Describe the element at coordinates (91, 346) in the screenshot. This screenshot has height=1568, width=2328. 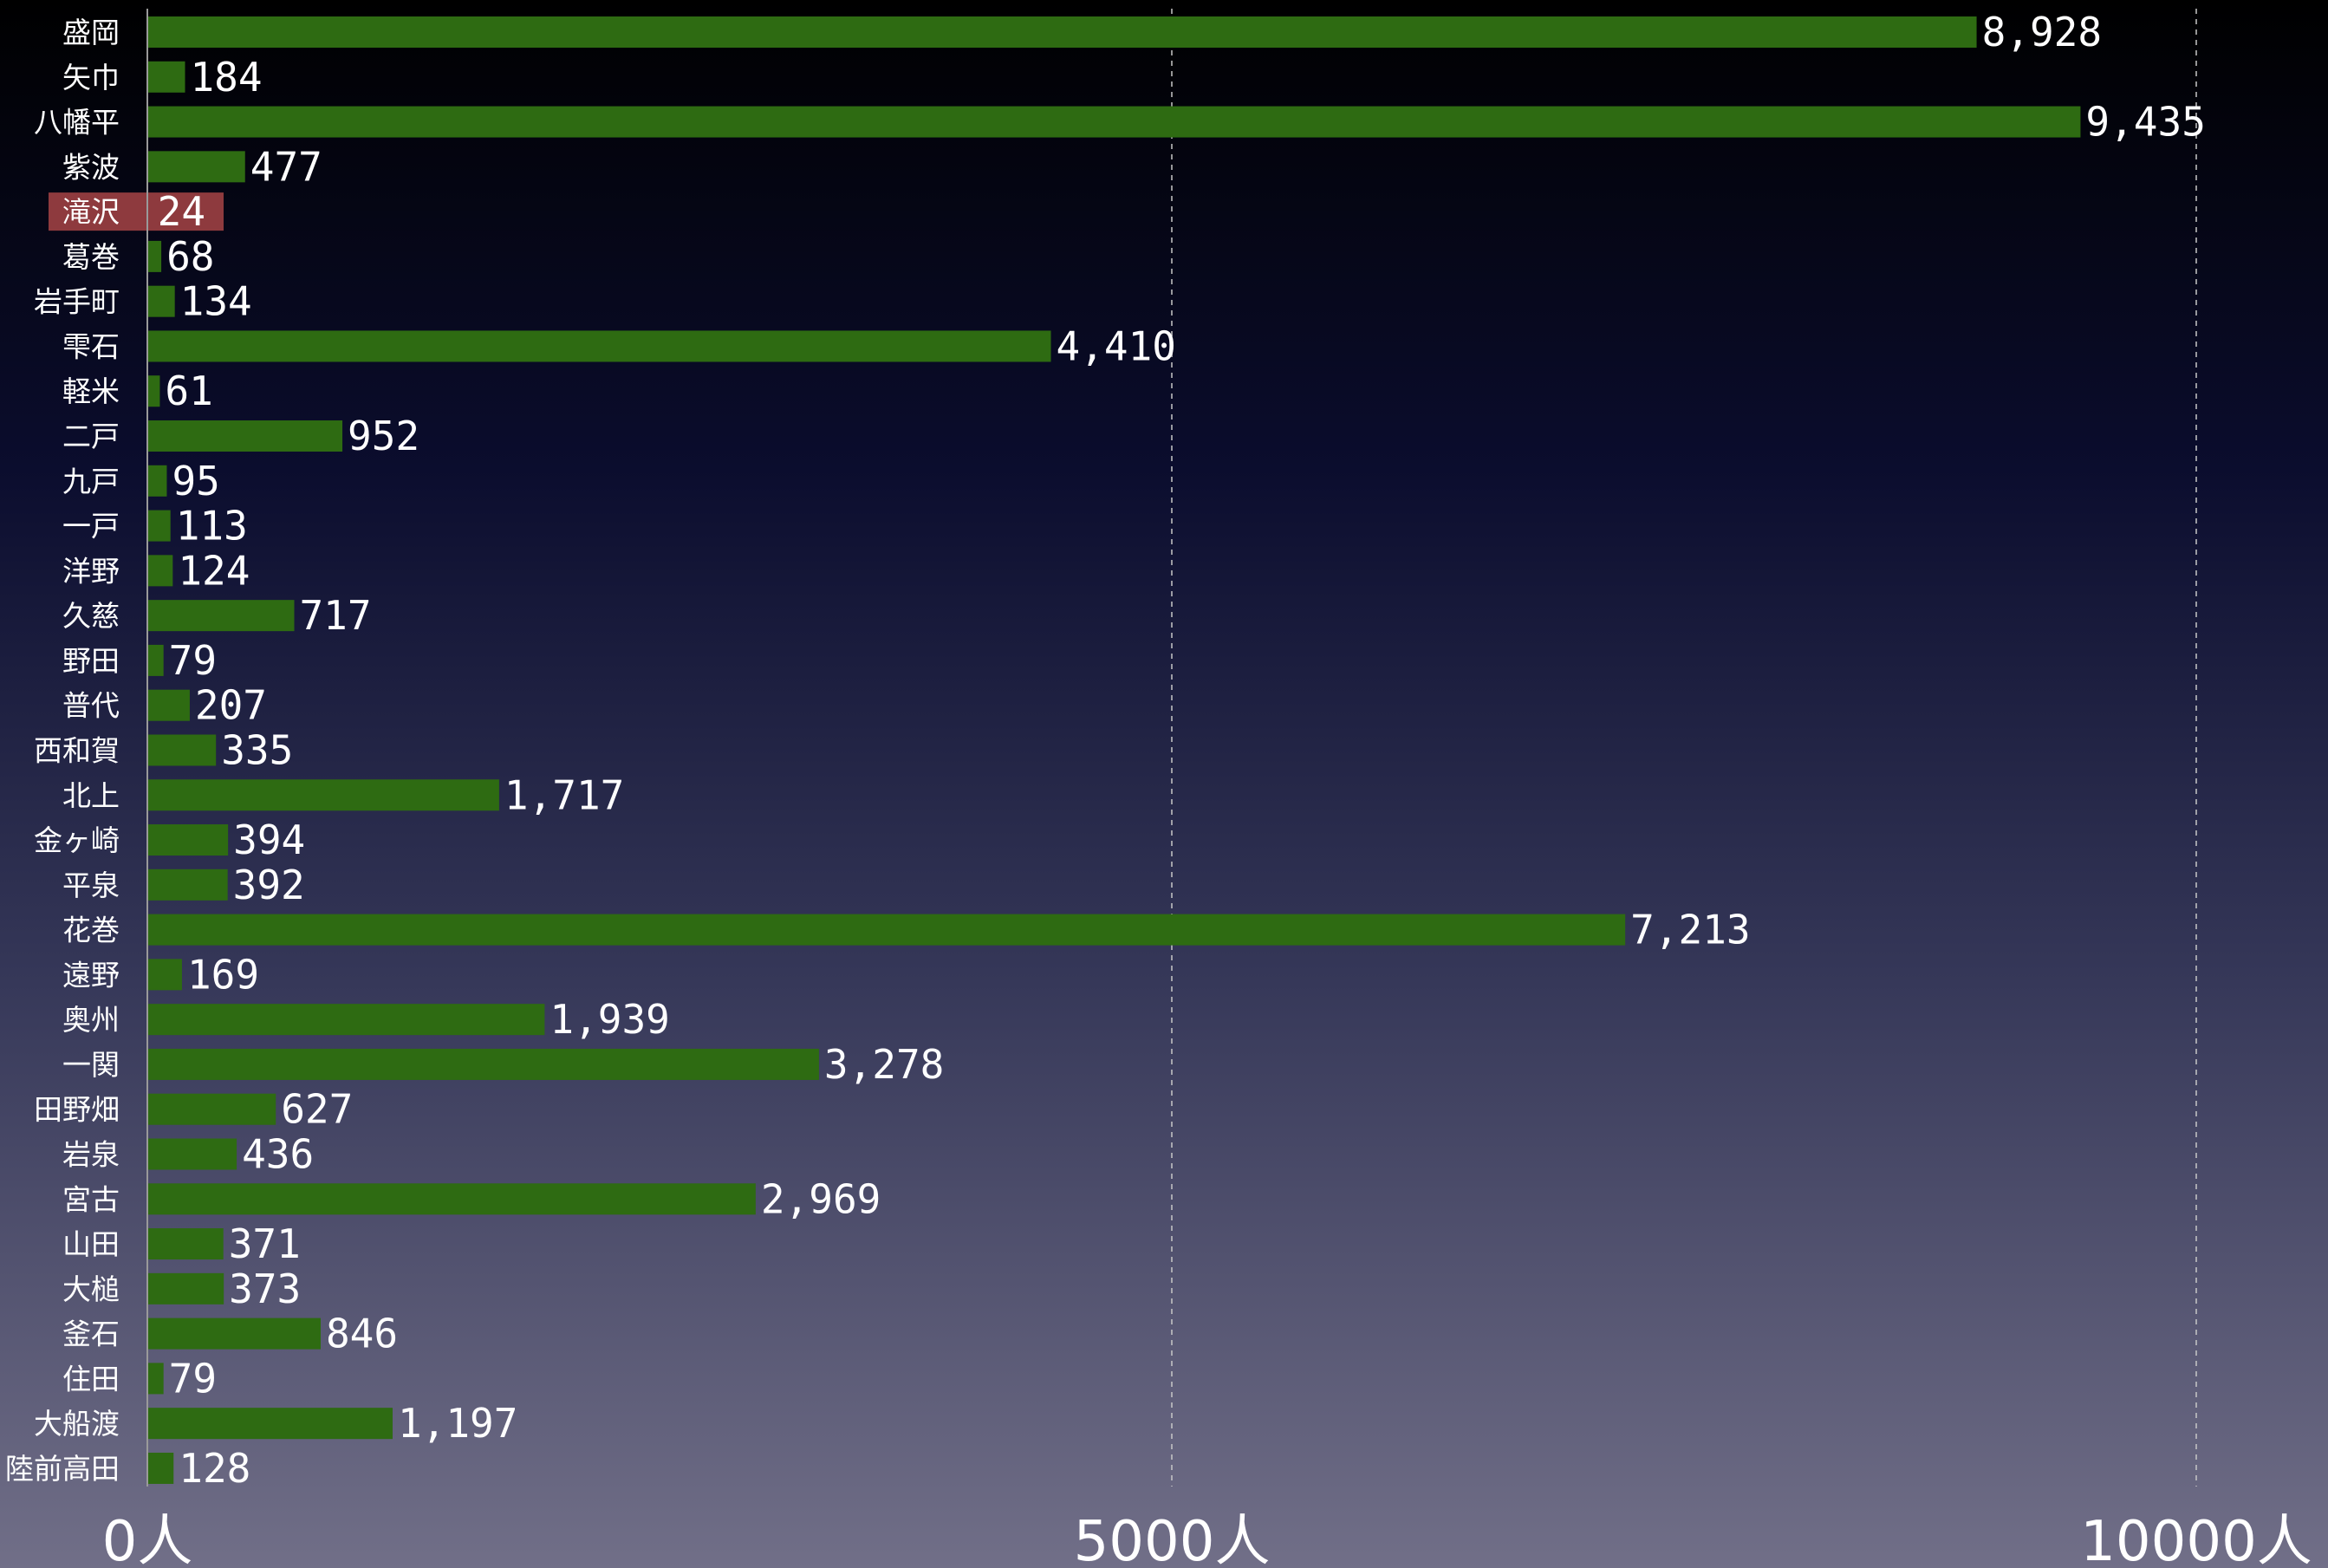
I see `category-label: 雫石` at that location.